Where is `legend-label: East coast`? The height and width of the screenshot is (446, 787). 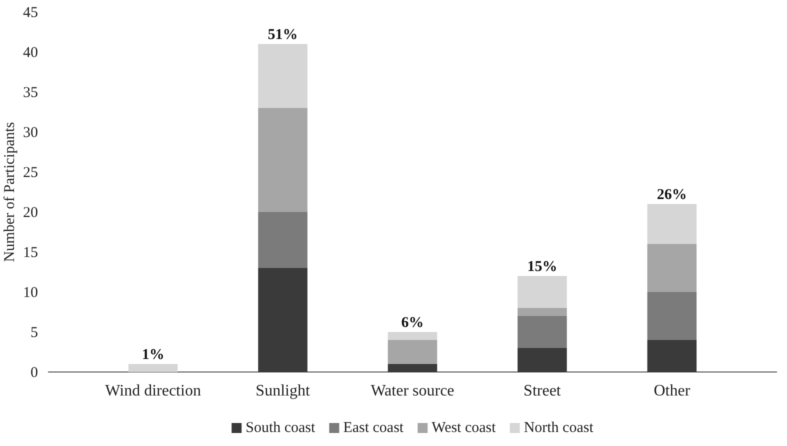
legend-label: East coast is located at coordinates (373, 428).